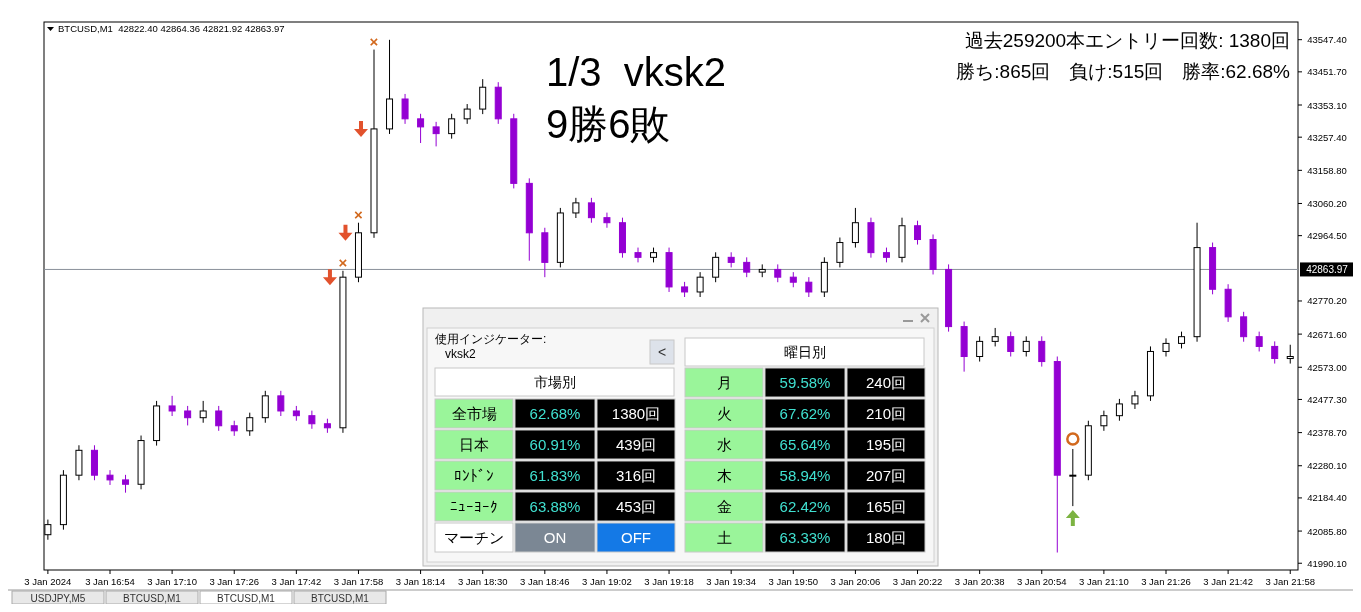 The width and height of the screenshot is (1361, 612). What do you see at coordinates (1327, 466) in the screenshot?
I see `y-tick-label: 42280.10` at bounding box center [1327, 466].